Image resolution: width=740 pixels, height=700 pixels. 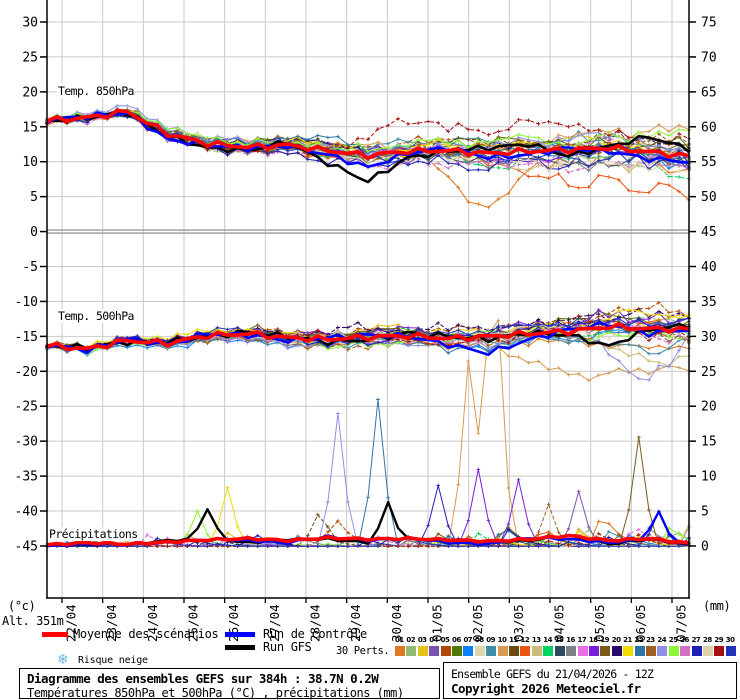 What do you see at coordinates (673, 640) in the screenshot?
I see `pert-number: 25` at bounding box center [673, 640].